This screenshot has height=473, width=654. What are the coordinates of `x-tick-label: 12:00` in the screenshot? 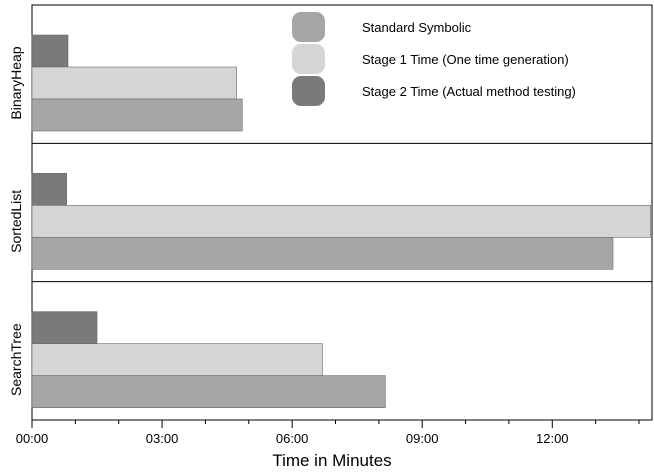 It's located at (552, 438).